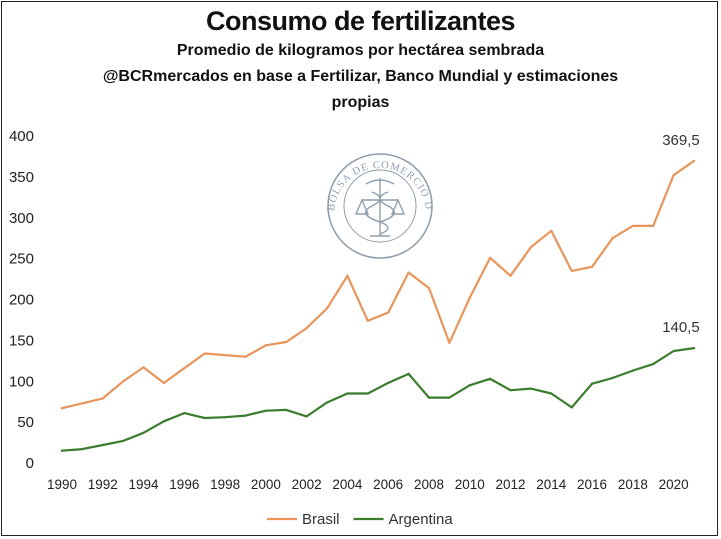 This screenshot has width=721, height=539. Describe the element at coordinates (360, 21) in the screenshot. I see `chart-title: Consumo de fertilizantes` at that location.